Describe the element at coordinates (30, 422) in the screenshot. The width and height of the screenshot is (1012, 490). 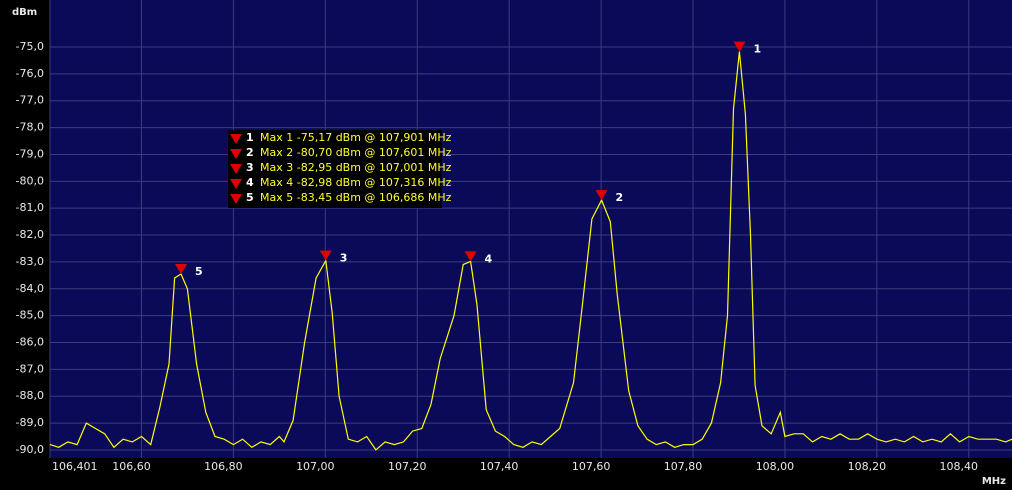
I see `y-tick-label: -89,0` at that location.